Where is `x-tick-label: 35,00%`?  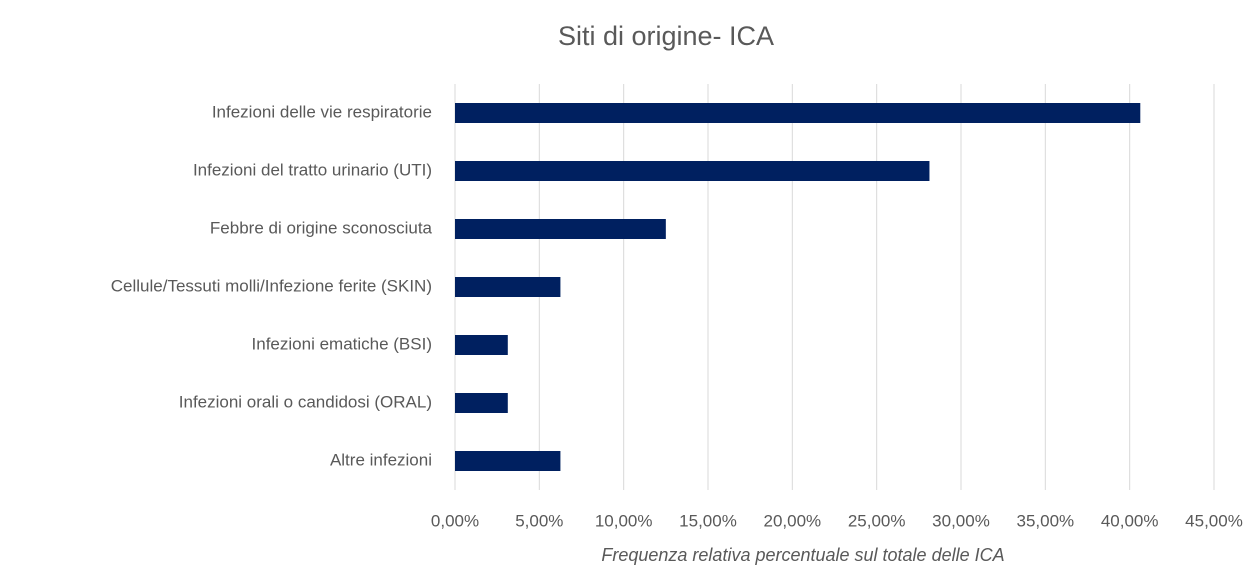
x-tick-label: 35,00% is located at coordinates (1045, 520).